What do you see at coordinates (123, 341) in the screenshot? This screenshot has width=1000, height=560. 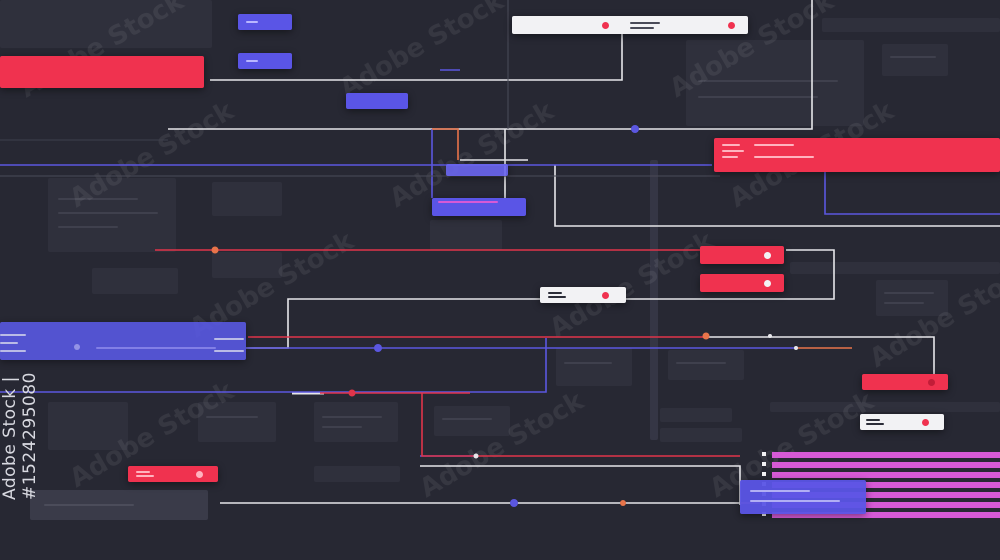 I see `blue-glow-block` at bounding box center [123, 341].